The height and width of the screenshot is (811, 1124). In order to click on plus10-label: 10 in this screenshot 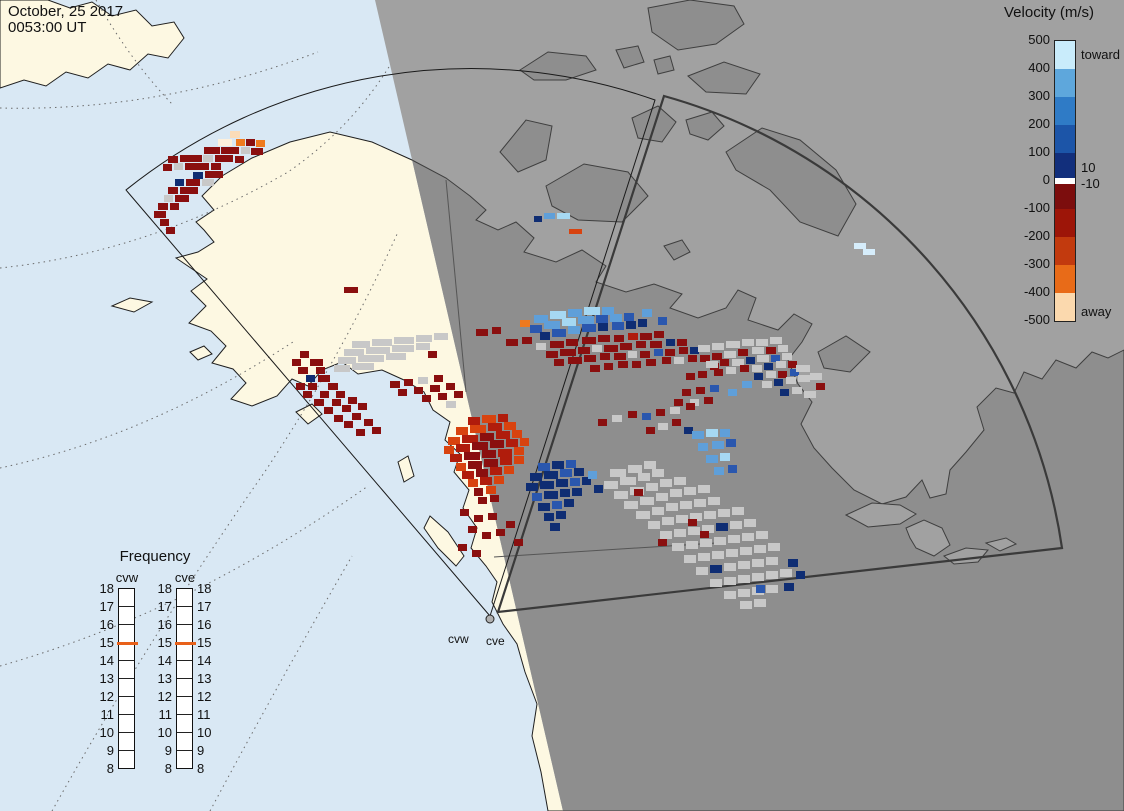, I will do `click(1088, 167)`.